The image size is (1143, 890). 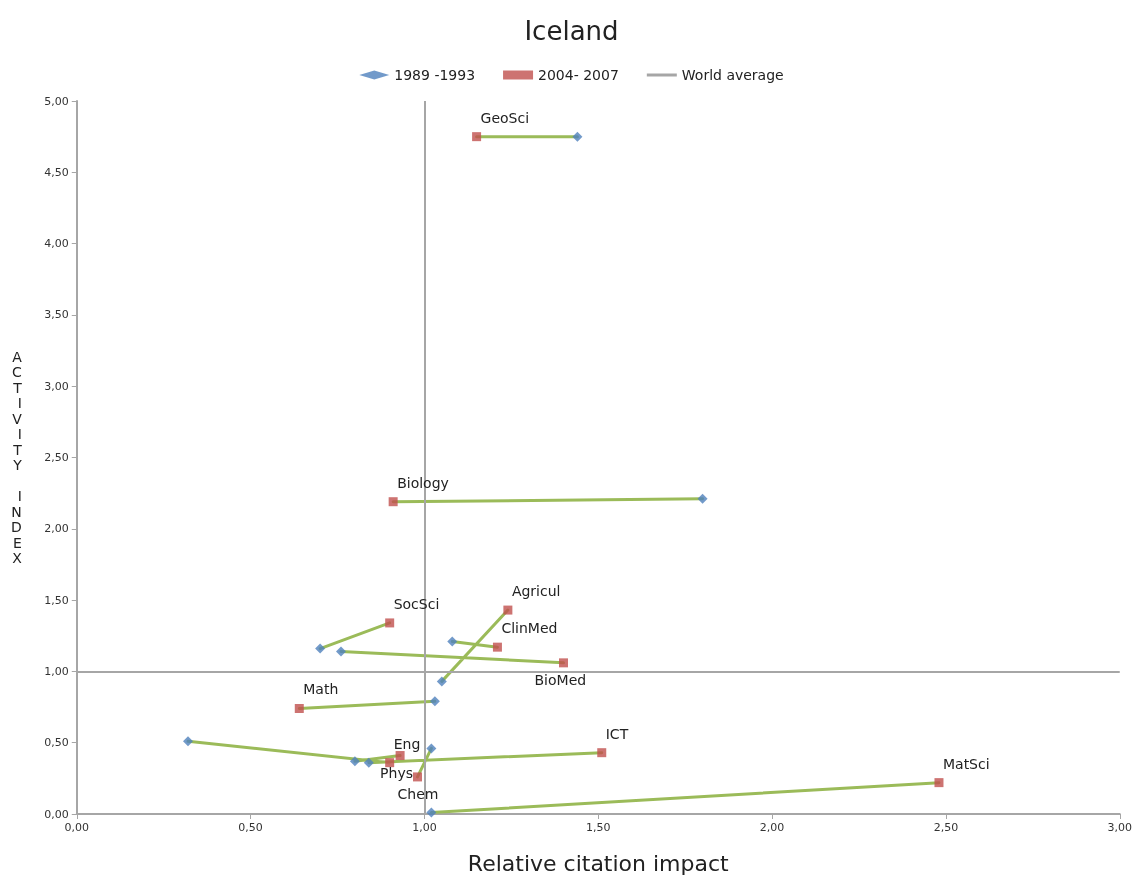 What do you see at coordinates (56, 457) in the screenshot?
I see `y-tick-label: 2,50` at bounding box center [56, 457].